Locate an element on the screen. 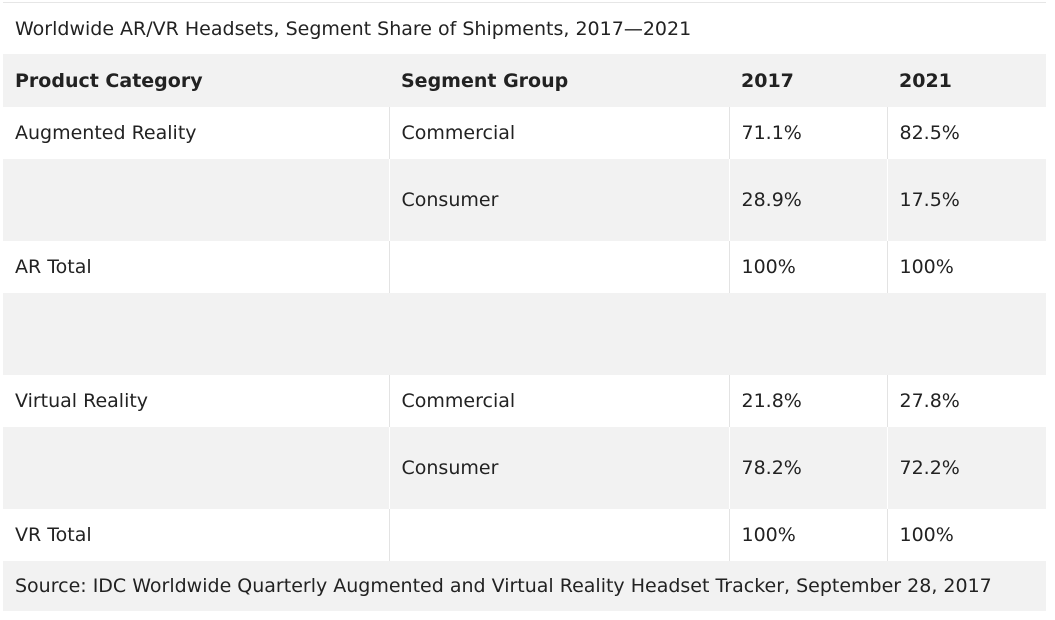 This screenshot has height=620, width=1055. table-cell-2017: 78.2% is located at coordinates (807, 468).